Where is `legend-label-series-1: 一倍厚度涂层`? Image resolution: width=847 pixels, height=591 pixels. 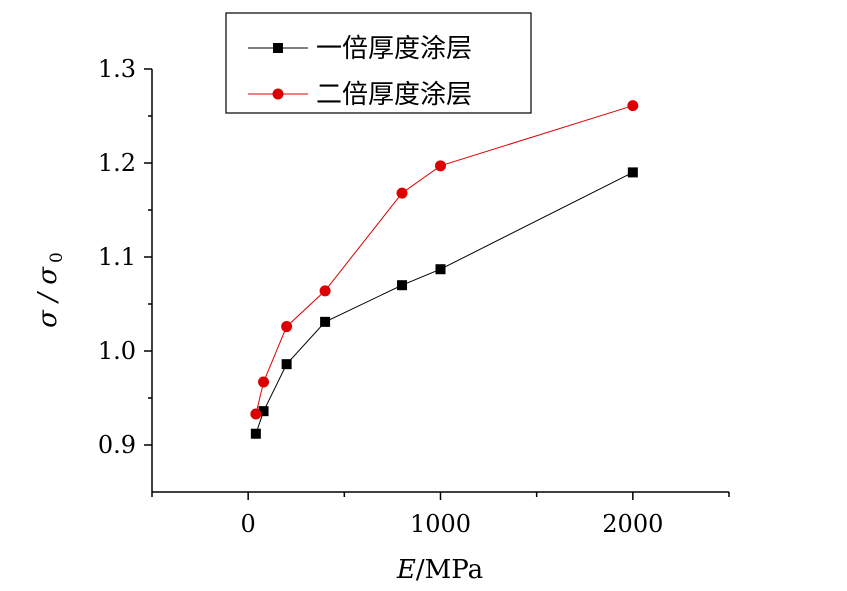
legend-label-series-1: 一倍厚度涂层 is located at coordinates (394, 49).